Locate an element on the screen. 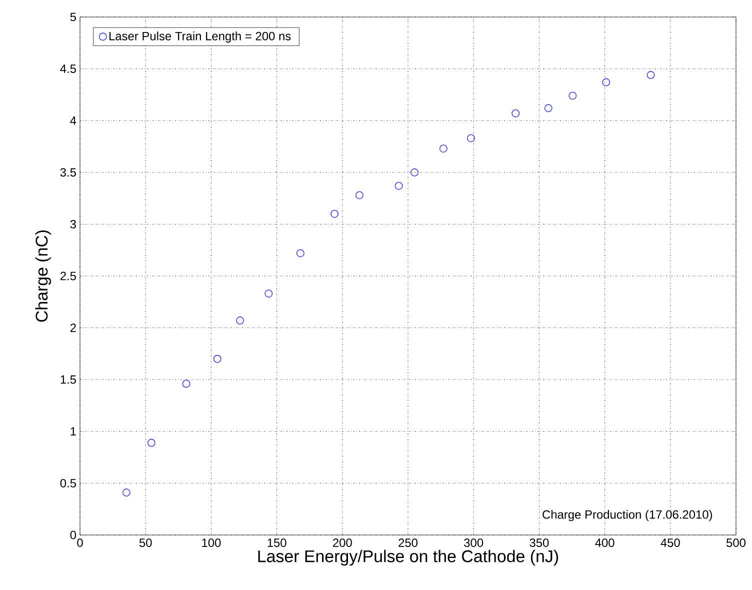 Image resolution: width=752 pixels, height=590 pixels. y-tick-label: 3 is located at coordinates (73, 224).